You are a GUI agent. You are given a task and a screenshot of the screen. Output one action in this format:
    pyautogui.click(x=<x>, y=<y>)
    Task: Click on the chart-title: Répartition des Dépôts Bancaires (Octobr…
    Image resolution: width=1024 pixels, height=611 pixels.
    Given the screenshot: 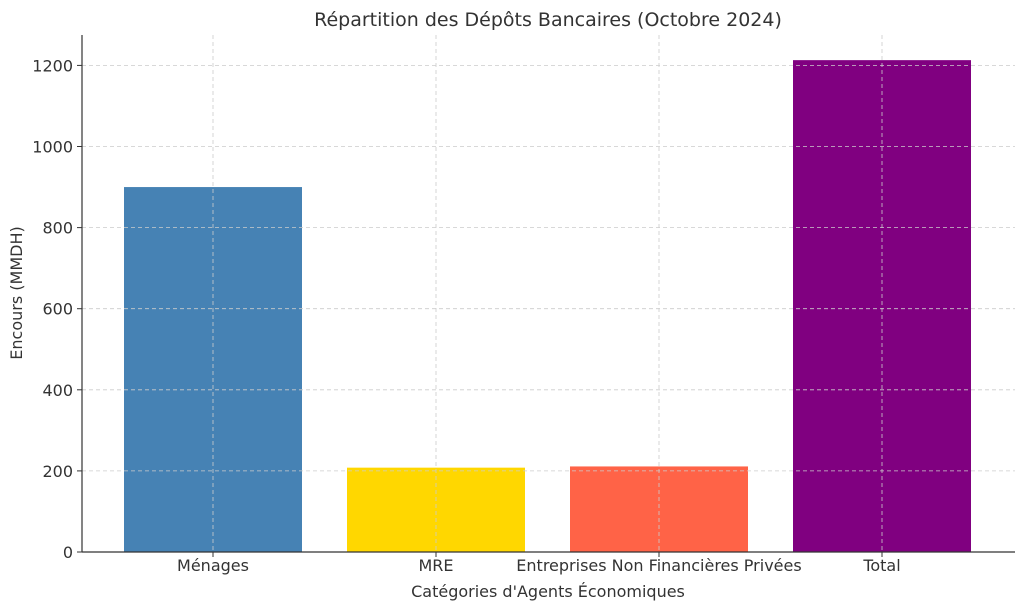 What is the action you would take?
    pyautogui.click(x=548, y=20)
    